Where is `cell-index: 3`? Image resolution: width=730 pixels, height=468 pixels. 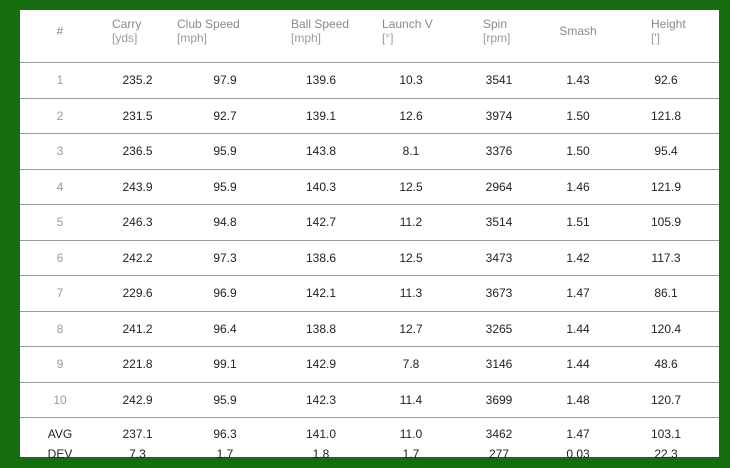
cell-index: 3 is located at coordinates (60, 151).